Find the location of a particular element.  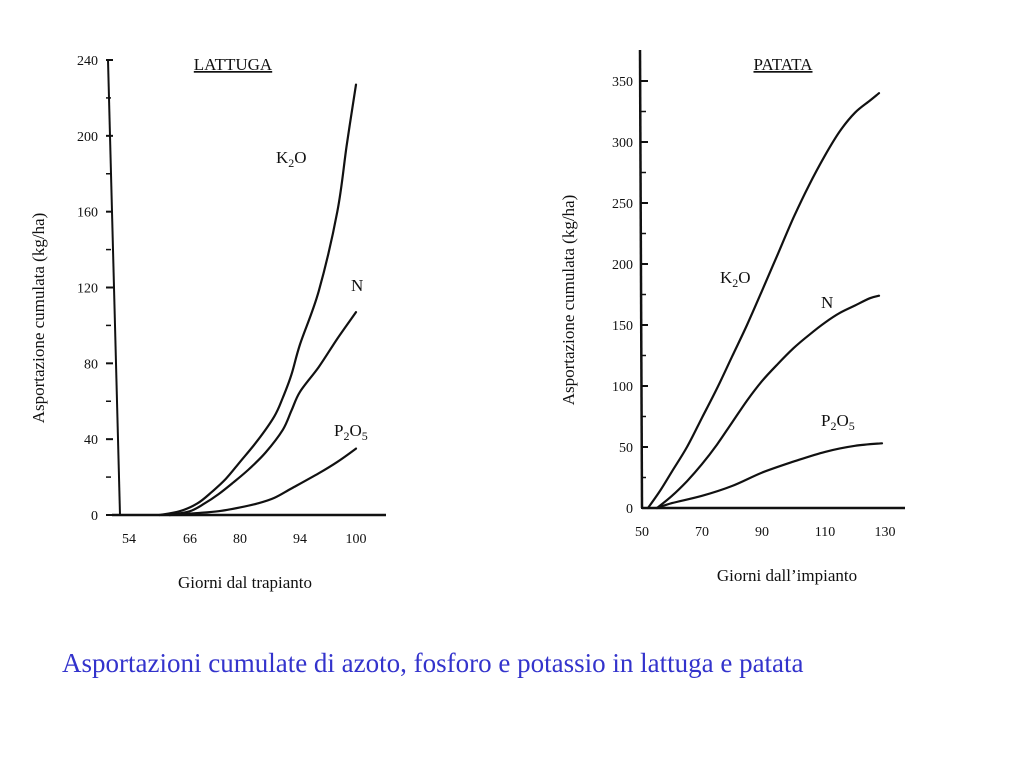

patata-label-n-main: N is located at coordinates (827, 302).